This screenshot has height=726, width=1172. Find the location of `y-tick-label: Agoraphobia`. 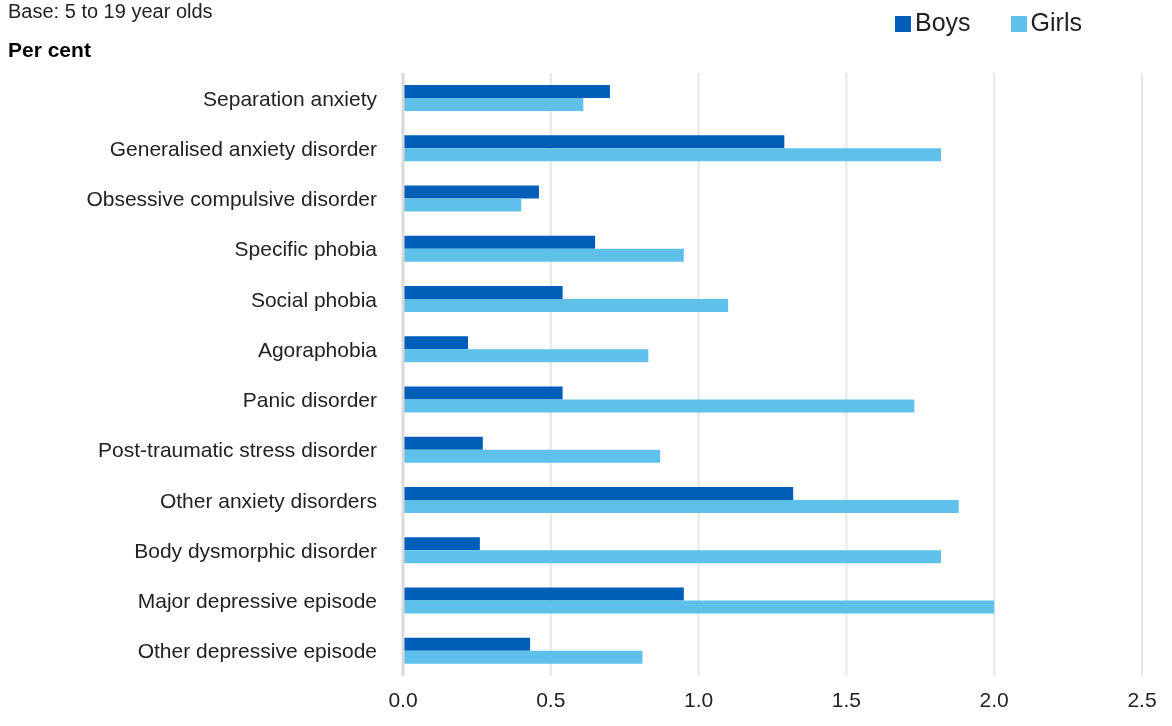

y-tick-label: Agoraphobia is located at coordinates (317, 349).